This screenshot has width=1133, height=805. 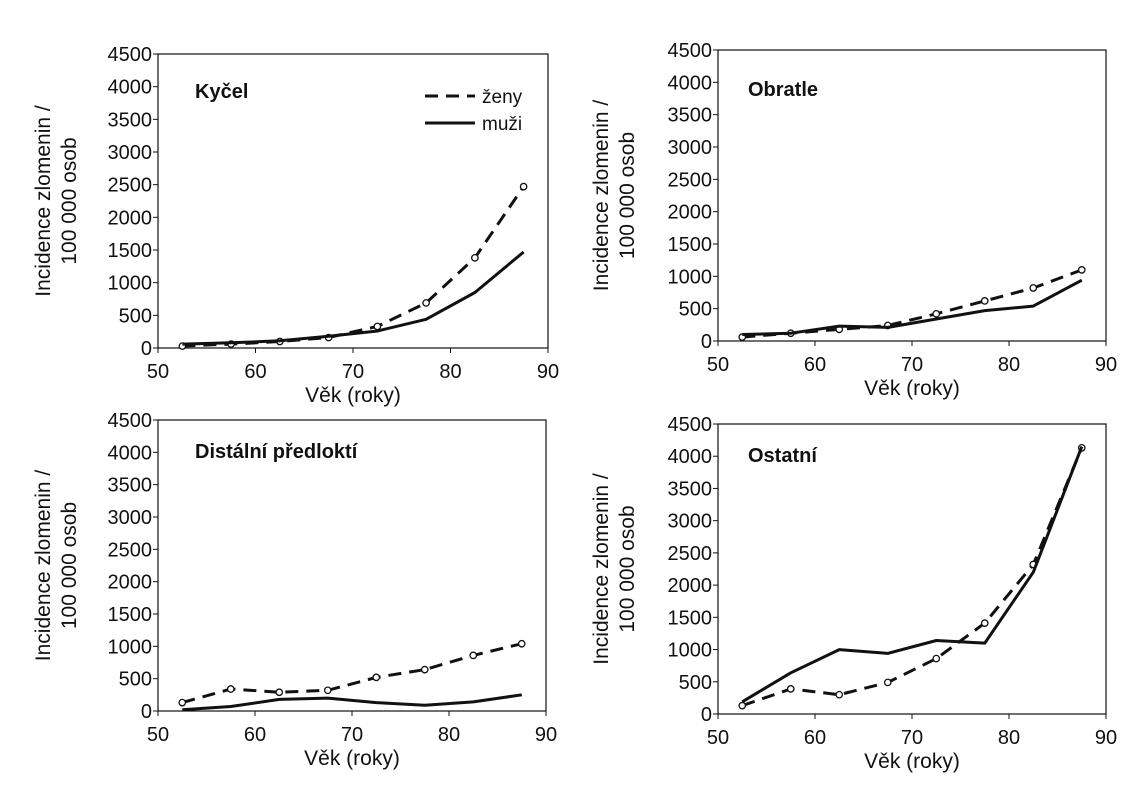 I want to click on panel-title: Obratle, so click(x=783, y=90).